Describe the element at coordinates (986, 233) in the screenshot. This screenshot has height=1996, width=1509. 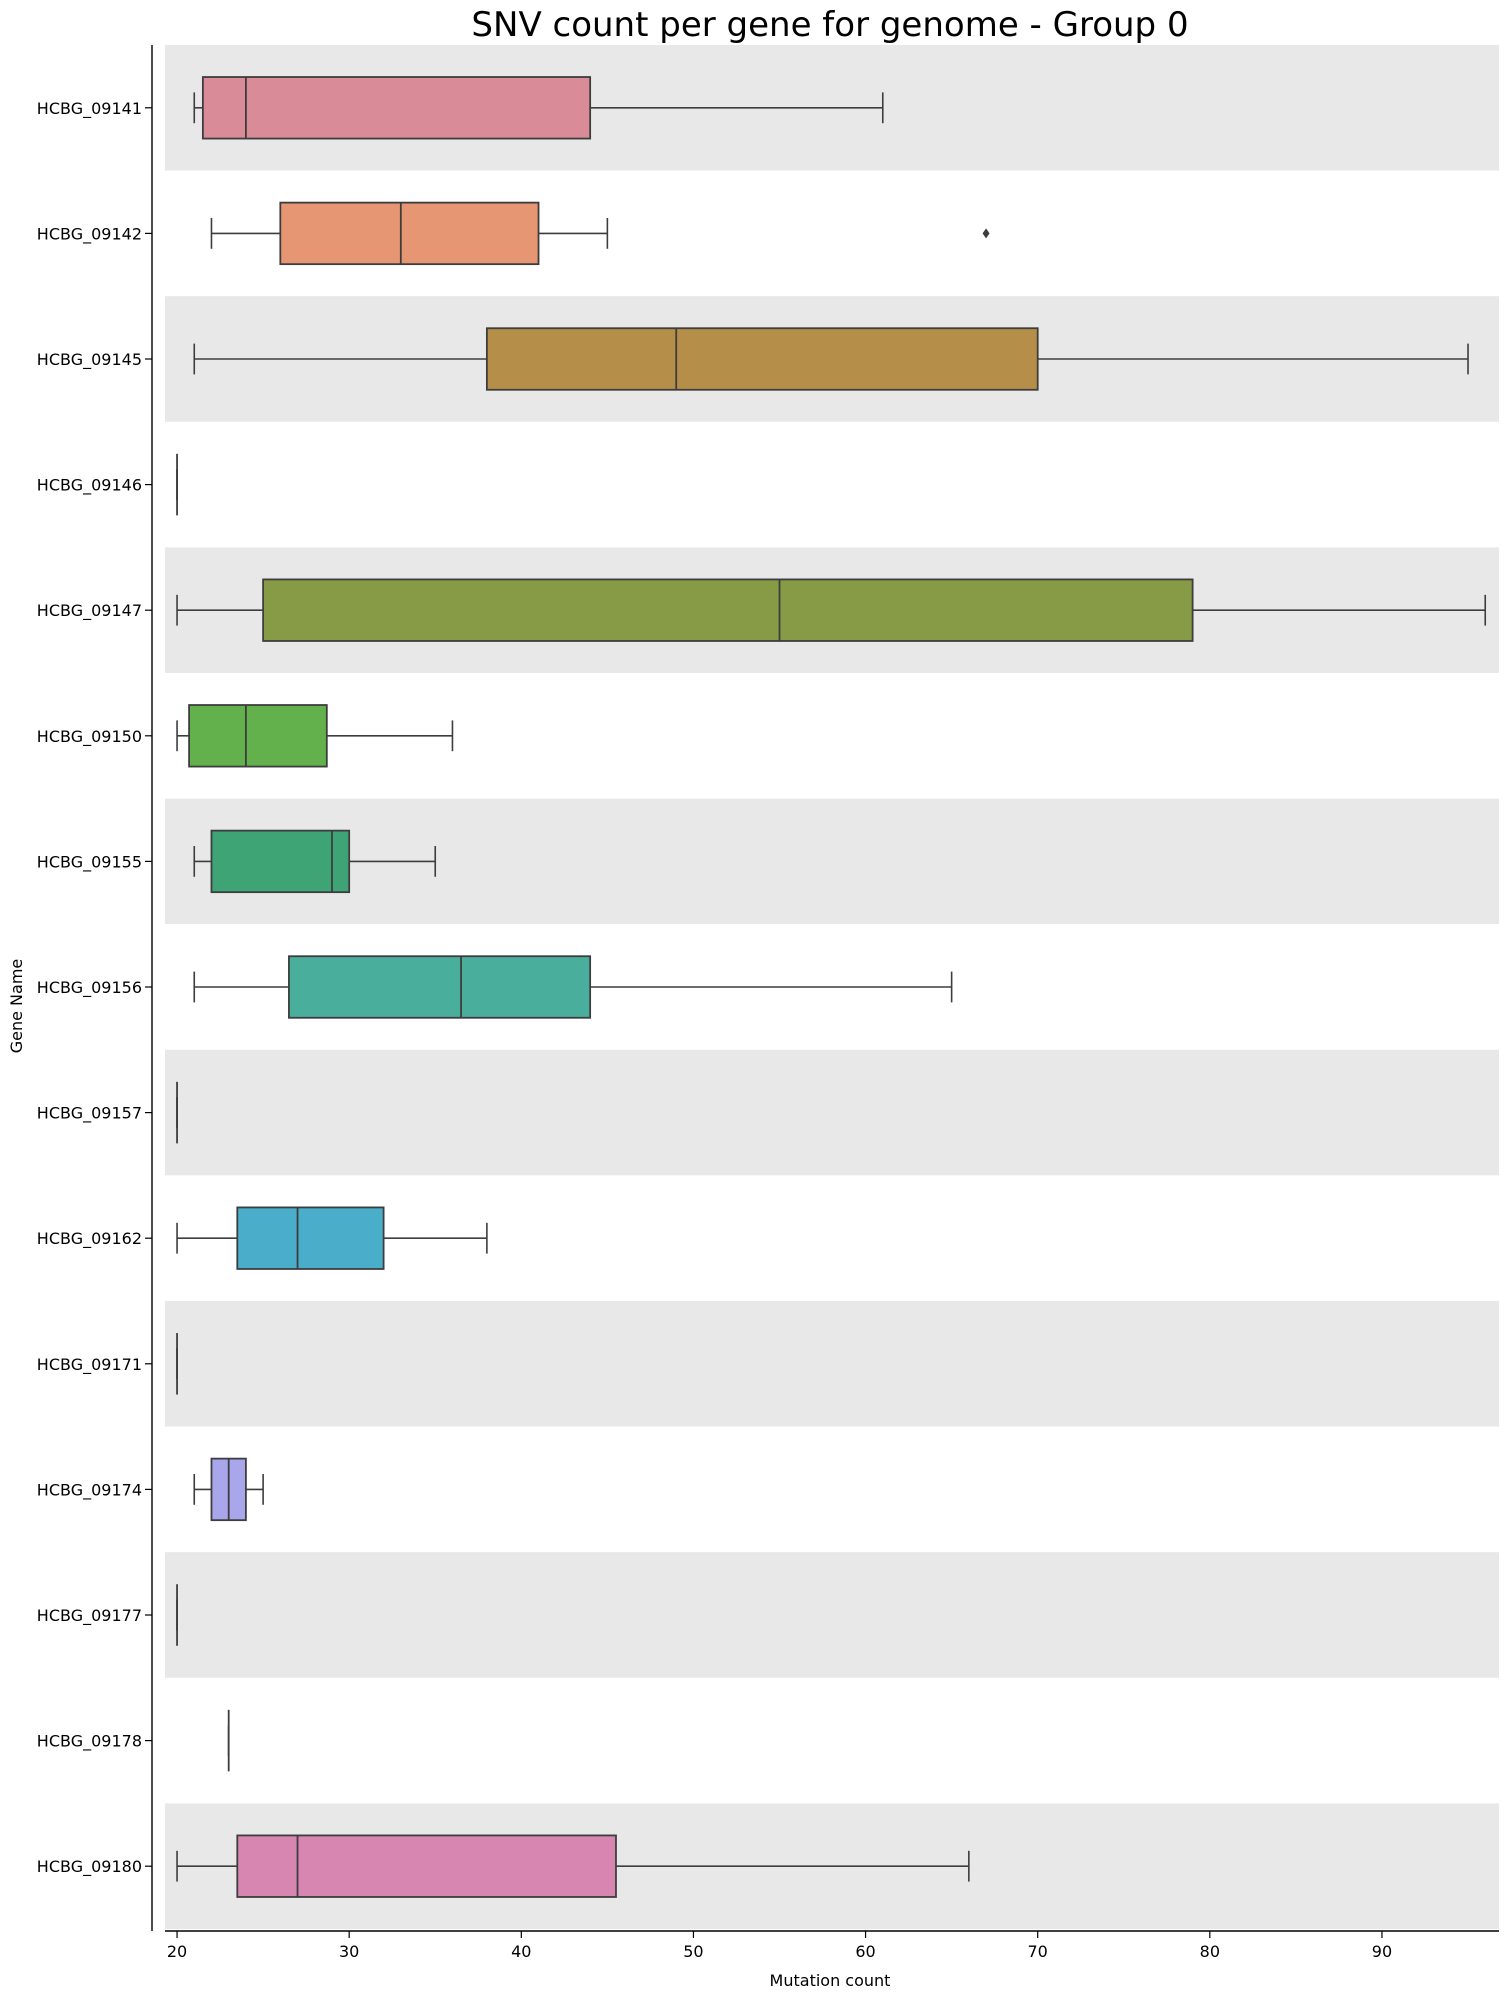
I see `outlier-point` at that location.